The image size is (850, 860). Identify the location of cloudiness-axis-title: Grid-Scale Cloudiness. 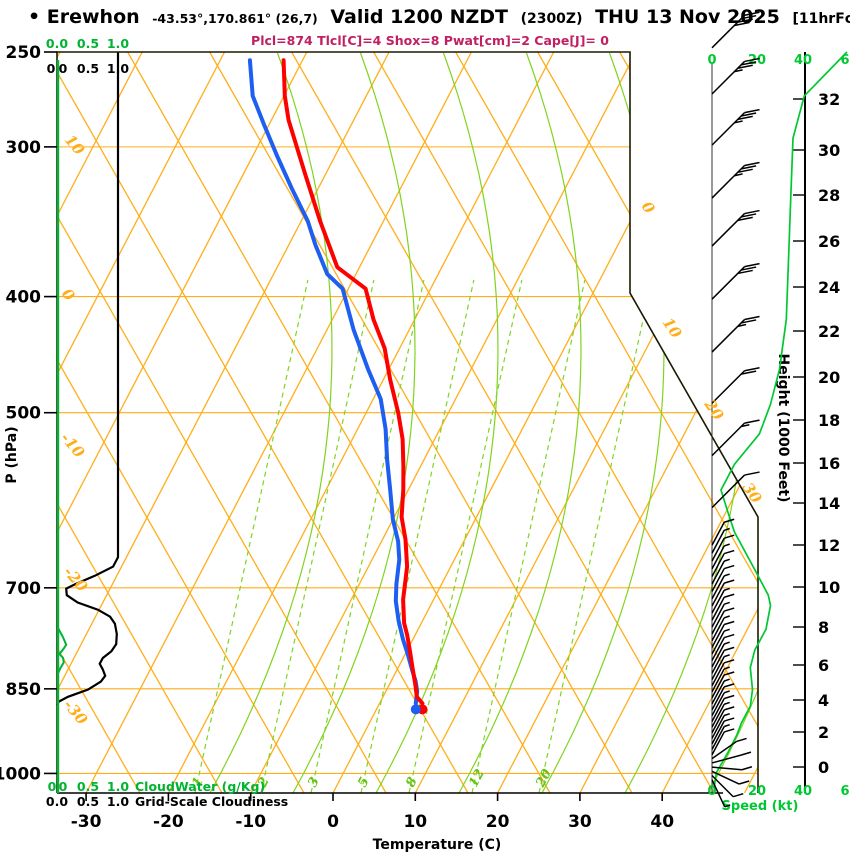
(211, 801).